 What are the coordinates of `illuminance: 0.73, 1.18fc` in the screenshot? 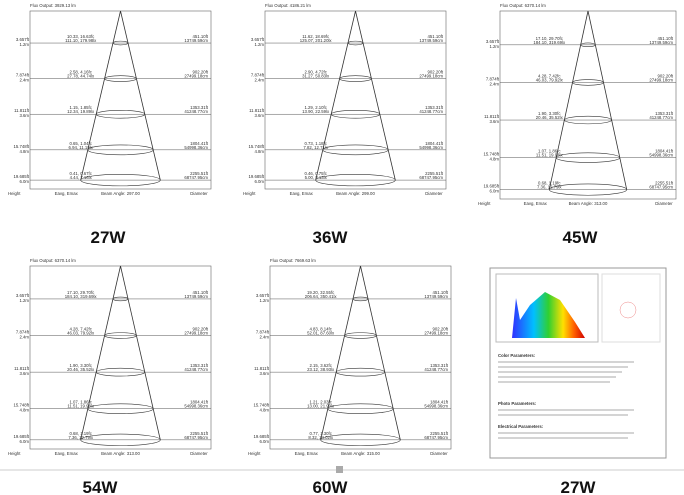 It's located at (315, 143).